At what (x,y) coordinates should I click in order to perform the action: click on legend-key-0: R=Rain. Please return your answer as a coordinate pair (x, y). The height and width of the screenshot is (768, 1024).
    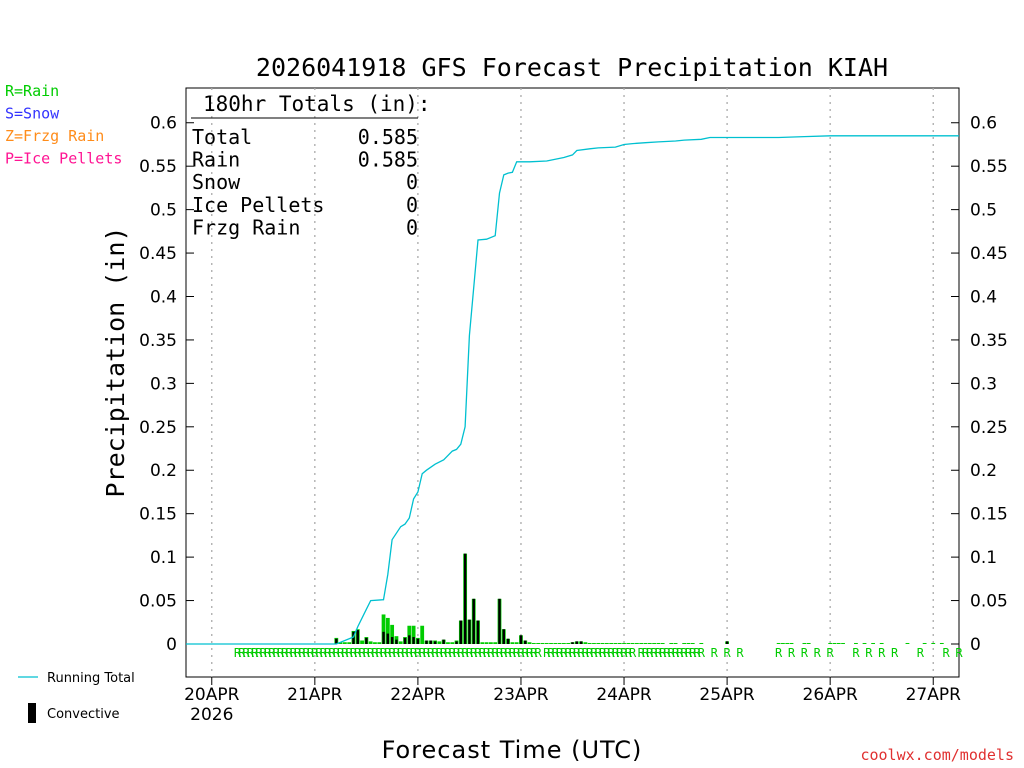
    Looking at the image, I should click on (32, 91).